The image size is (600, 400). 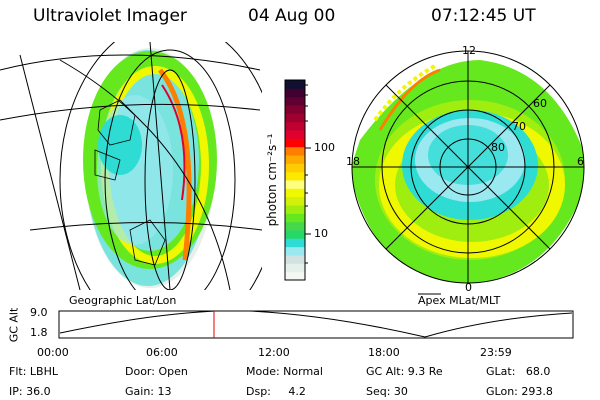 I want to click on altitude-ylabel: GC Alt, so click(x=14, y=325).